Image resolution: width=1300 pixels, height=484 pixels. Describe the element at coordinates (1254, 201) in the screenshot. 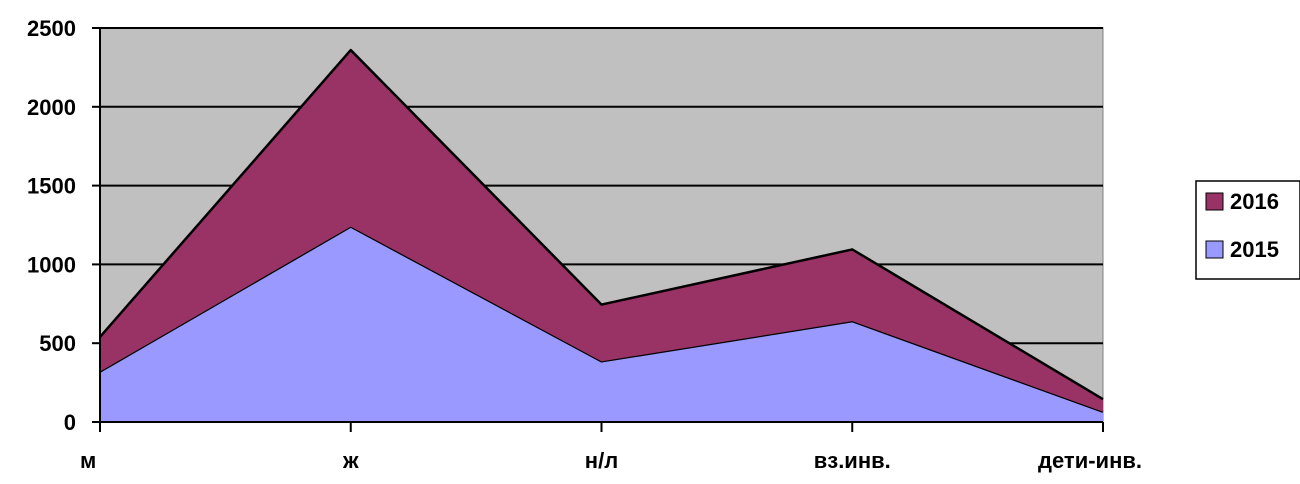

I see `legend-label-2016: 2016` at that location.